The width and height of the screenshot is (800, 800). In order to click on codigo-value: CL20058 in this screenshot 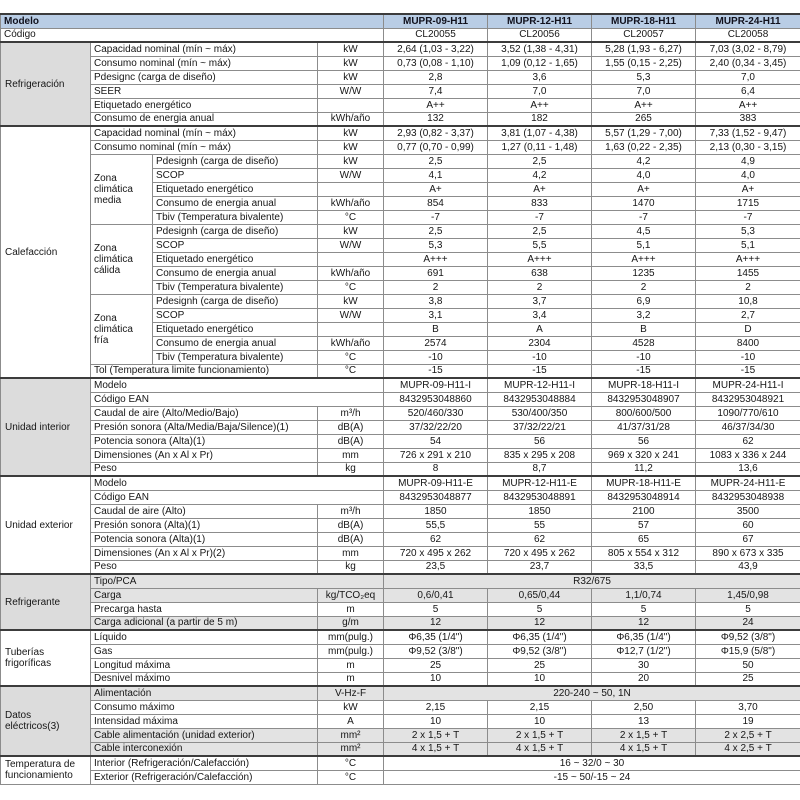, I will do `click(747, 35)`.